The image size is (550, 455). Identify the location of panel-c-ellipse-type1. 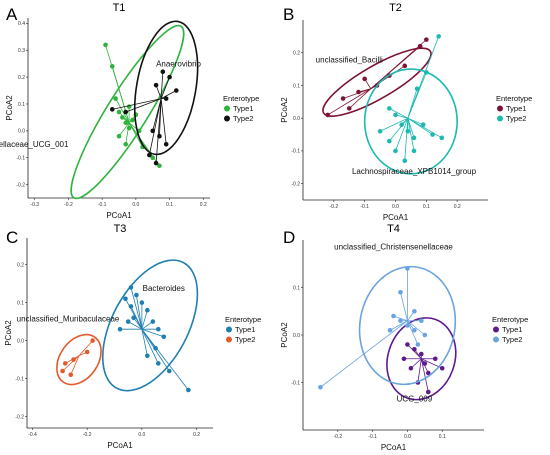
(150, 325).